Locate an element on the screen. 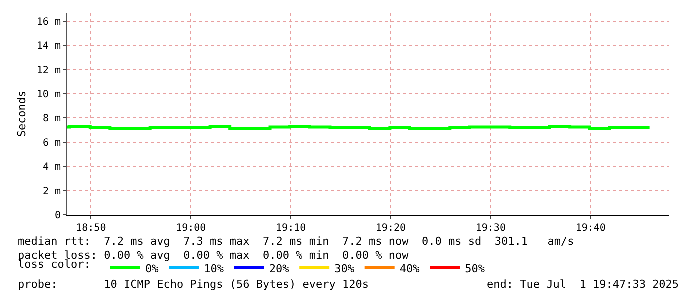 The height and width of the screenshot is (297, 697). legend-label: 0% is located at coordinates (152, 269).